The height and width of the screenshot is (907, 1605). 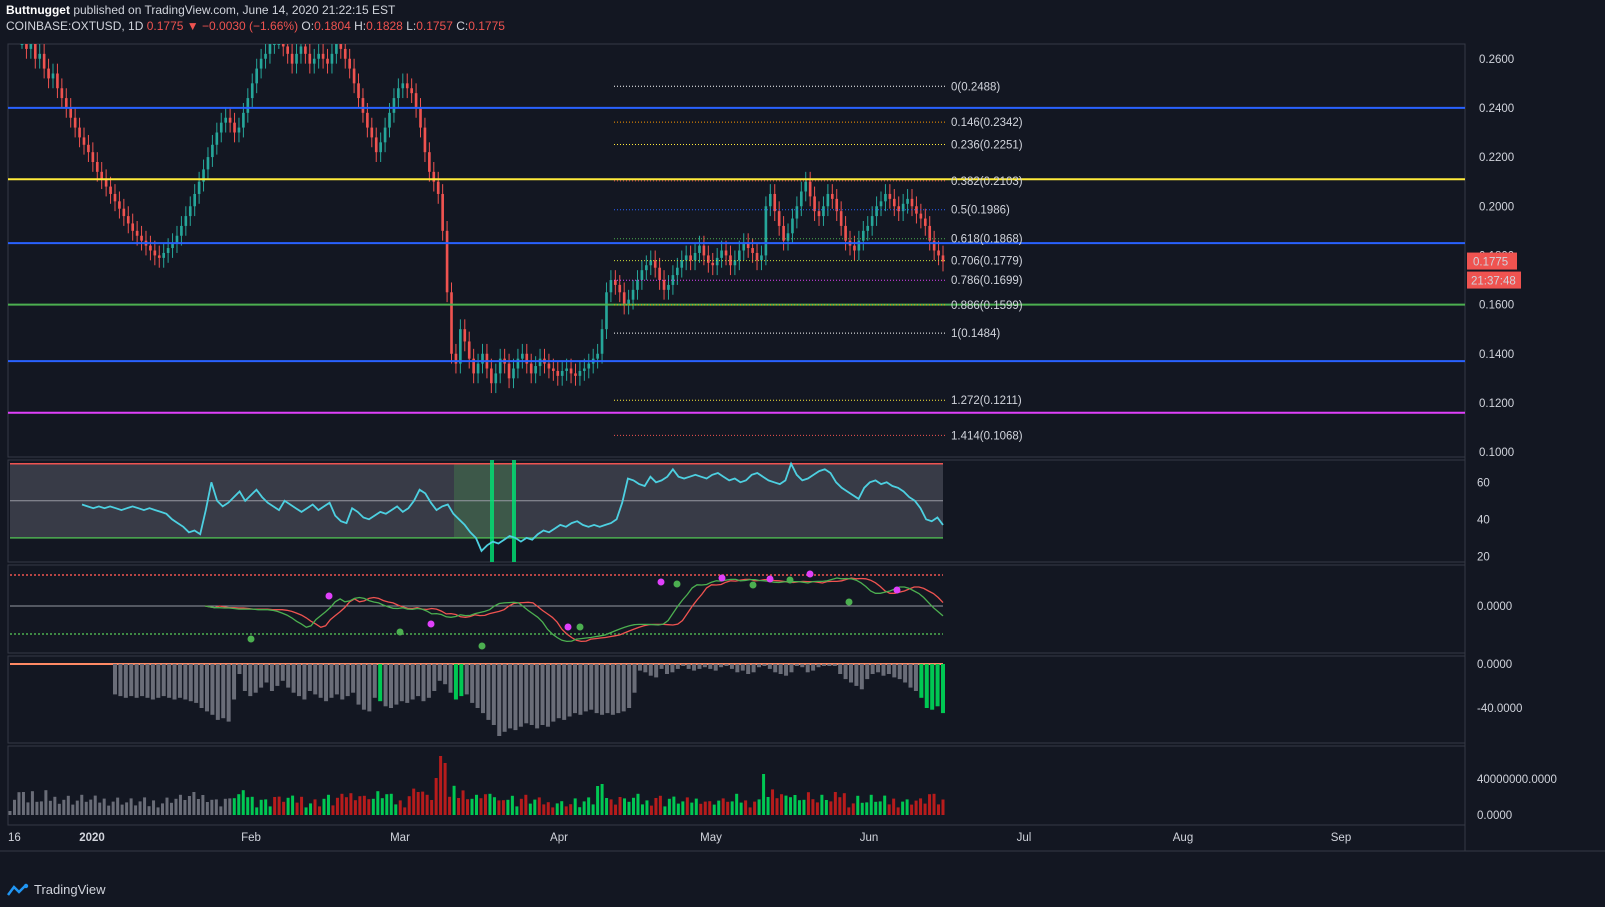 What do you see at coordinates (1490, 263) in the screenshot?
I see `last-price-badge: 0.1775` at bounding box center [1490, 263].